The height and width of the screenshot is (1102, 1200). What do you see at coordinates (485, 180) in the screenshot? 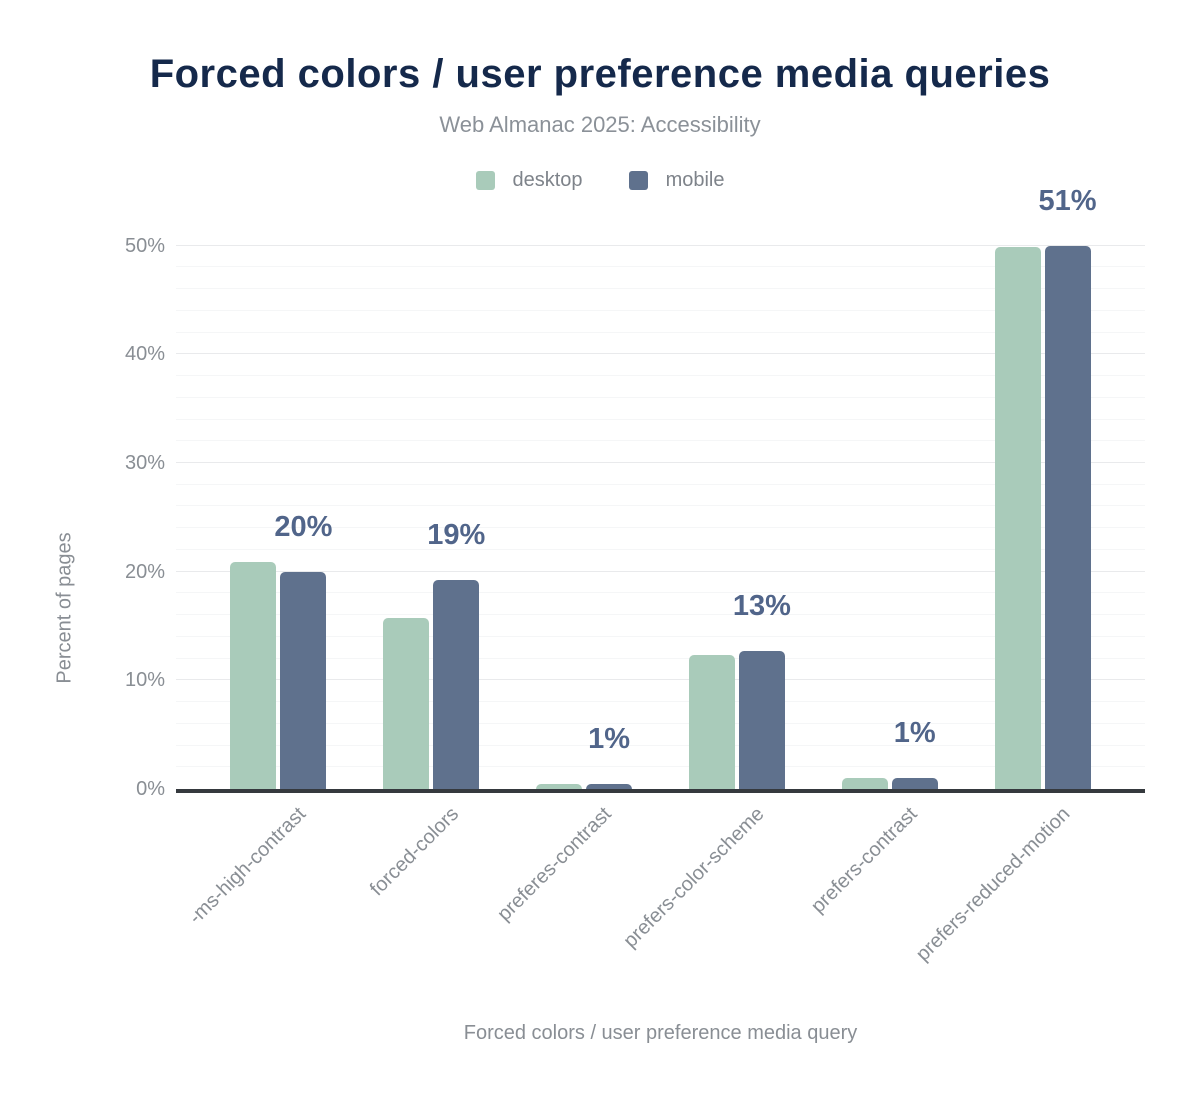
I see `desktop-swatch` at bounding box center [485, 180].